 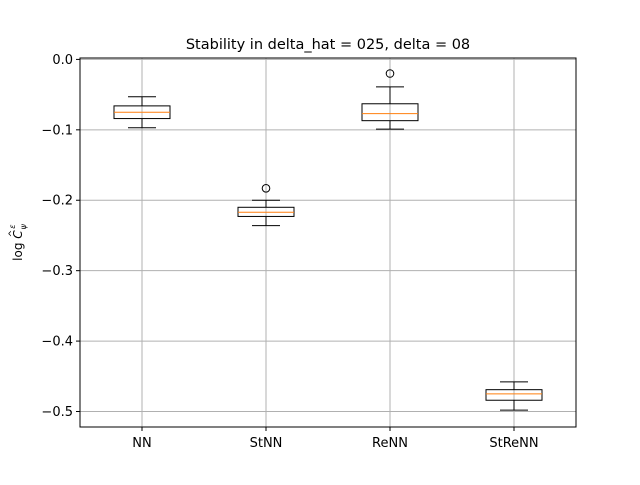 What do you see at coordinates (62, 60) in the screenshot?
I see `y-tick-label: 0.0` at bounding box center [62, 60].